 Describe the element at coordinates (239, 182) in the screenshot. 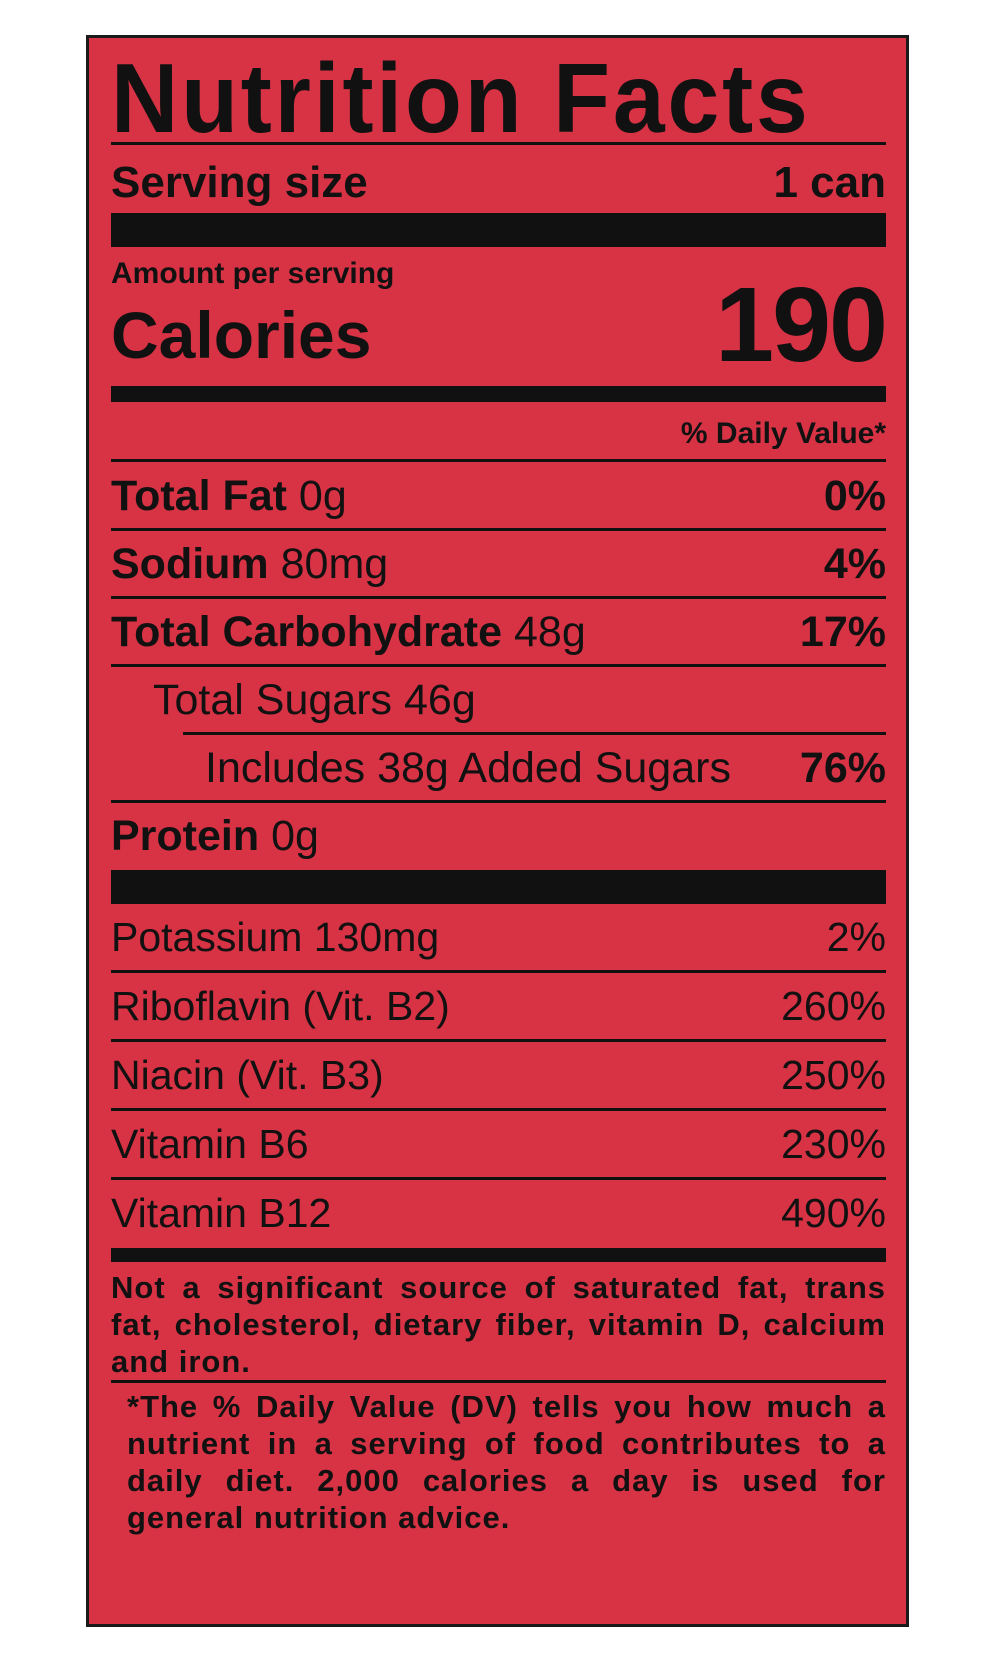

I see `serving-size-label: Serving size` at that location.